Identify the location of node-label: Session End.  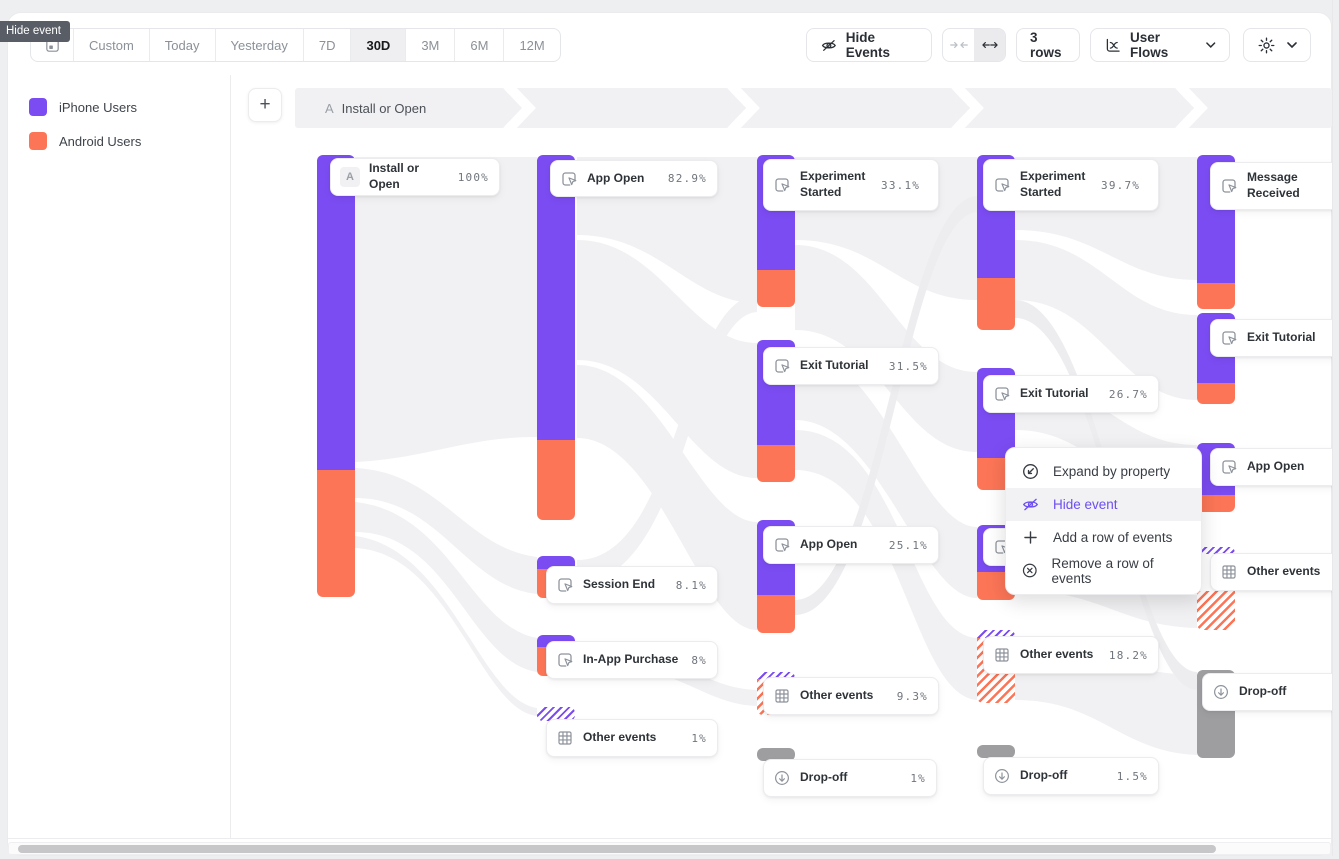
(619, 584).